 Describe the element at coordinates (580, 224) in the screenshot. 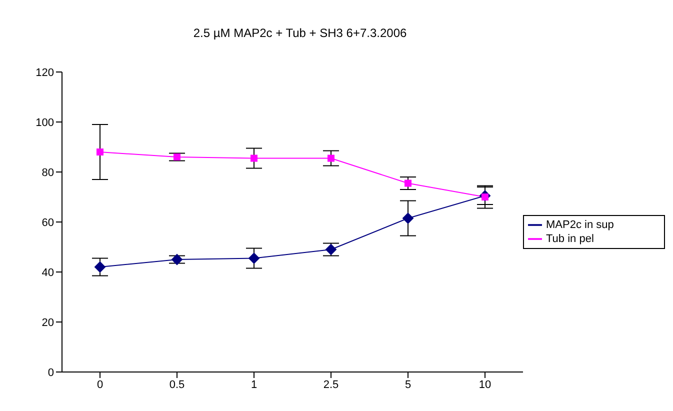

I see `legend-label: MAP2c in sup` at that location.